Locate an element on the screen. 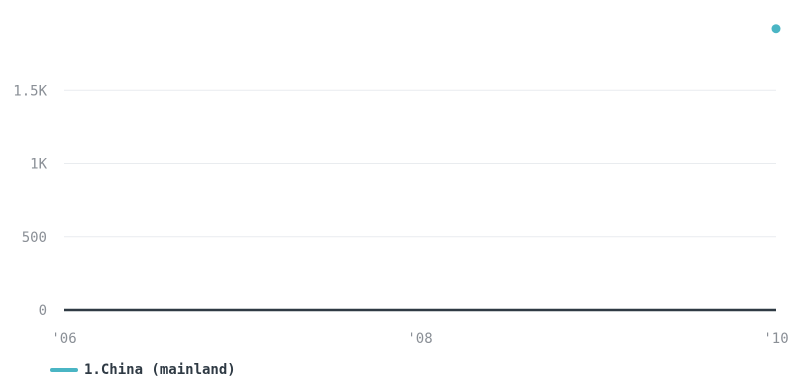 The height and width of the screenshot is (383, 791). y-axis-tick-labels: 0 500 1K 1.5K is located at coordinates (30, 201).